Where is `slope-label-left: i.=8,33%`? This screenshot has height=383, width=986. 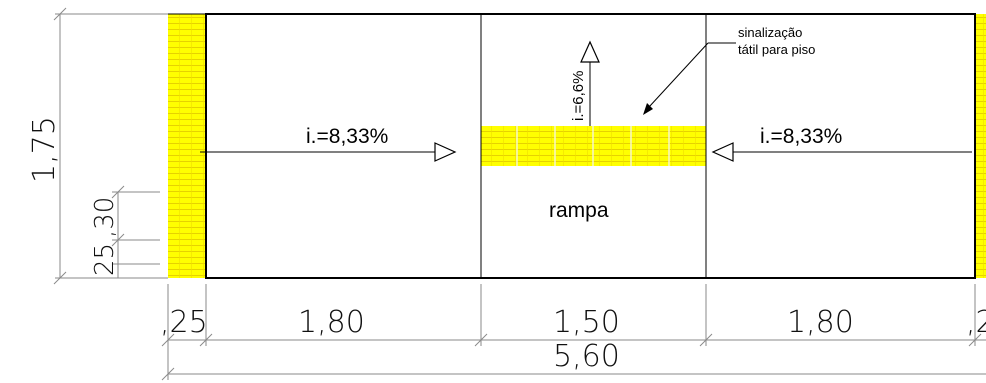
slope-label-left: i.=8,33% is located at coordinates (347, 136).